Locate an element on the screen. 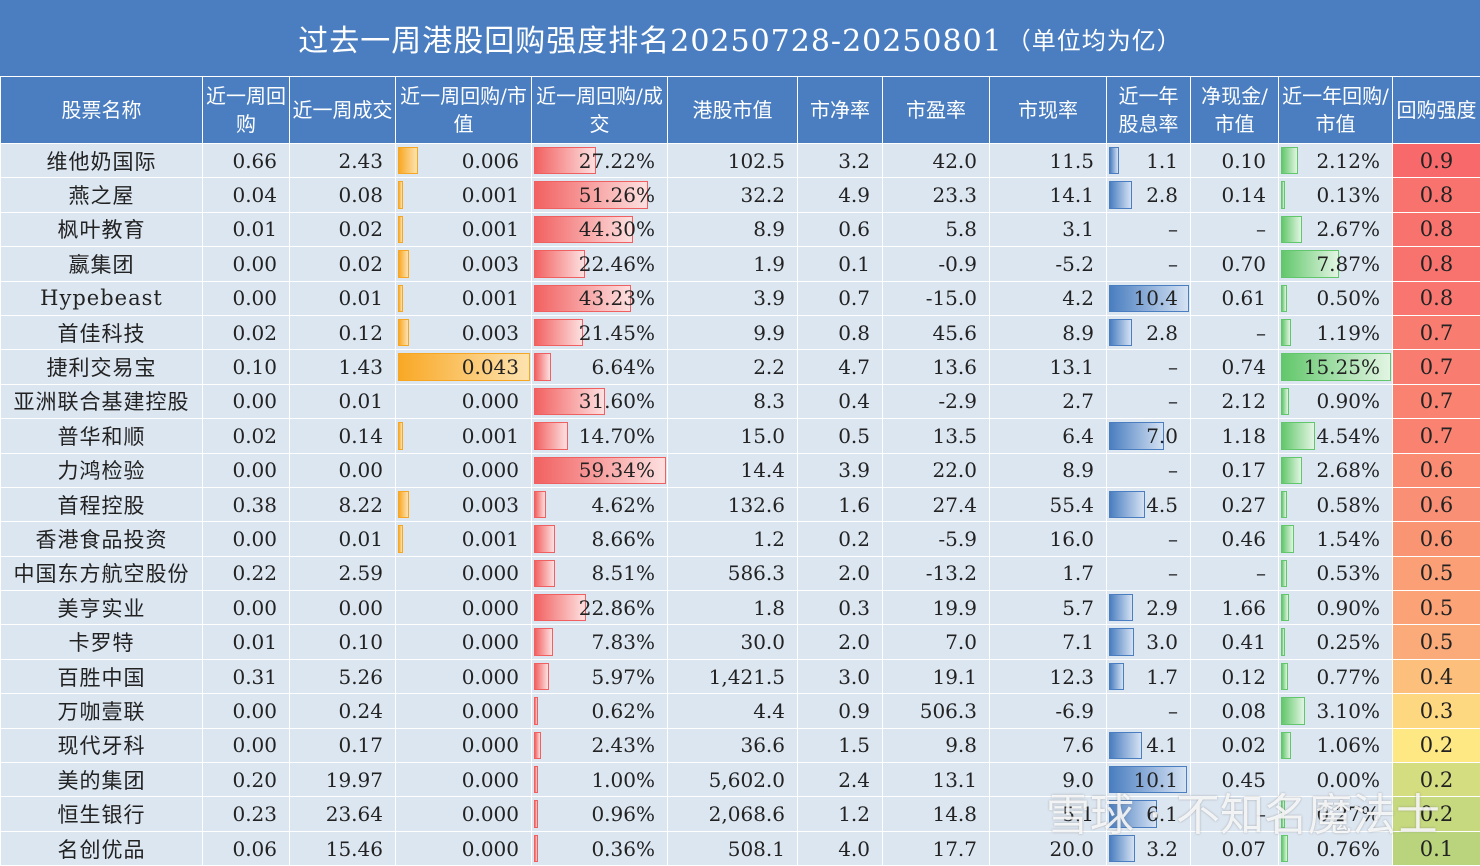 The height and width of the screenshot is (866, 1480). week-buyback-value: 0.04 is located at coordinates (260, 195).